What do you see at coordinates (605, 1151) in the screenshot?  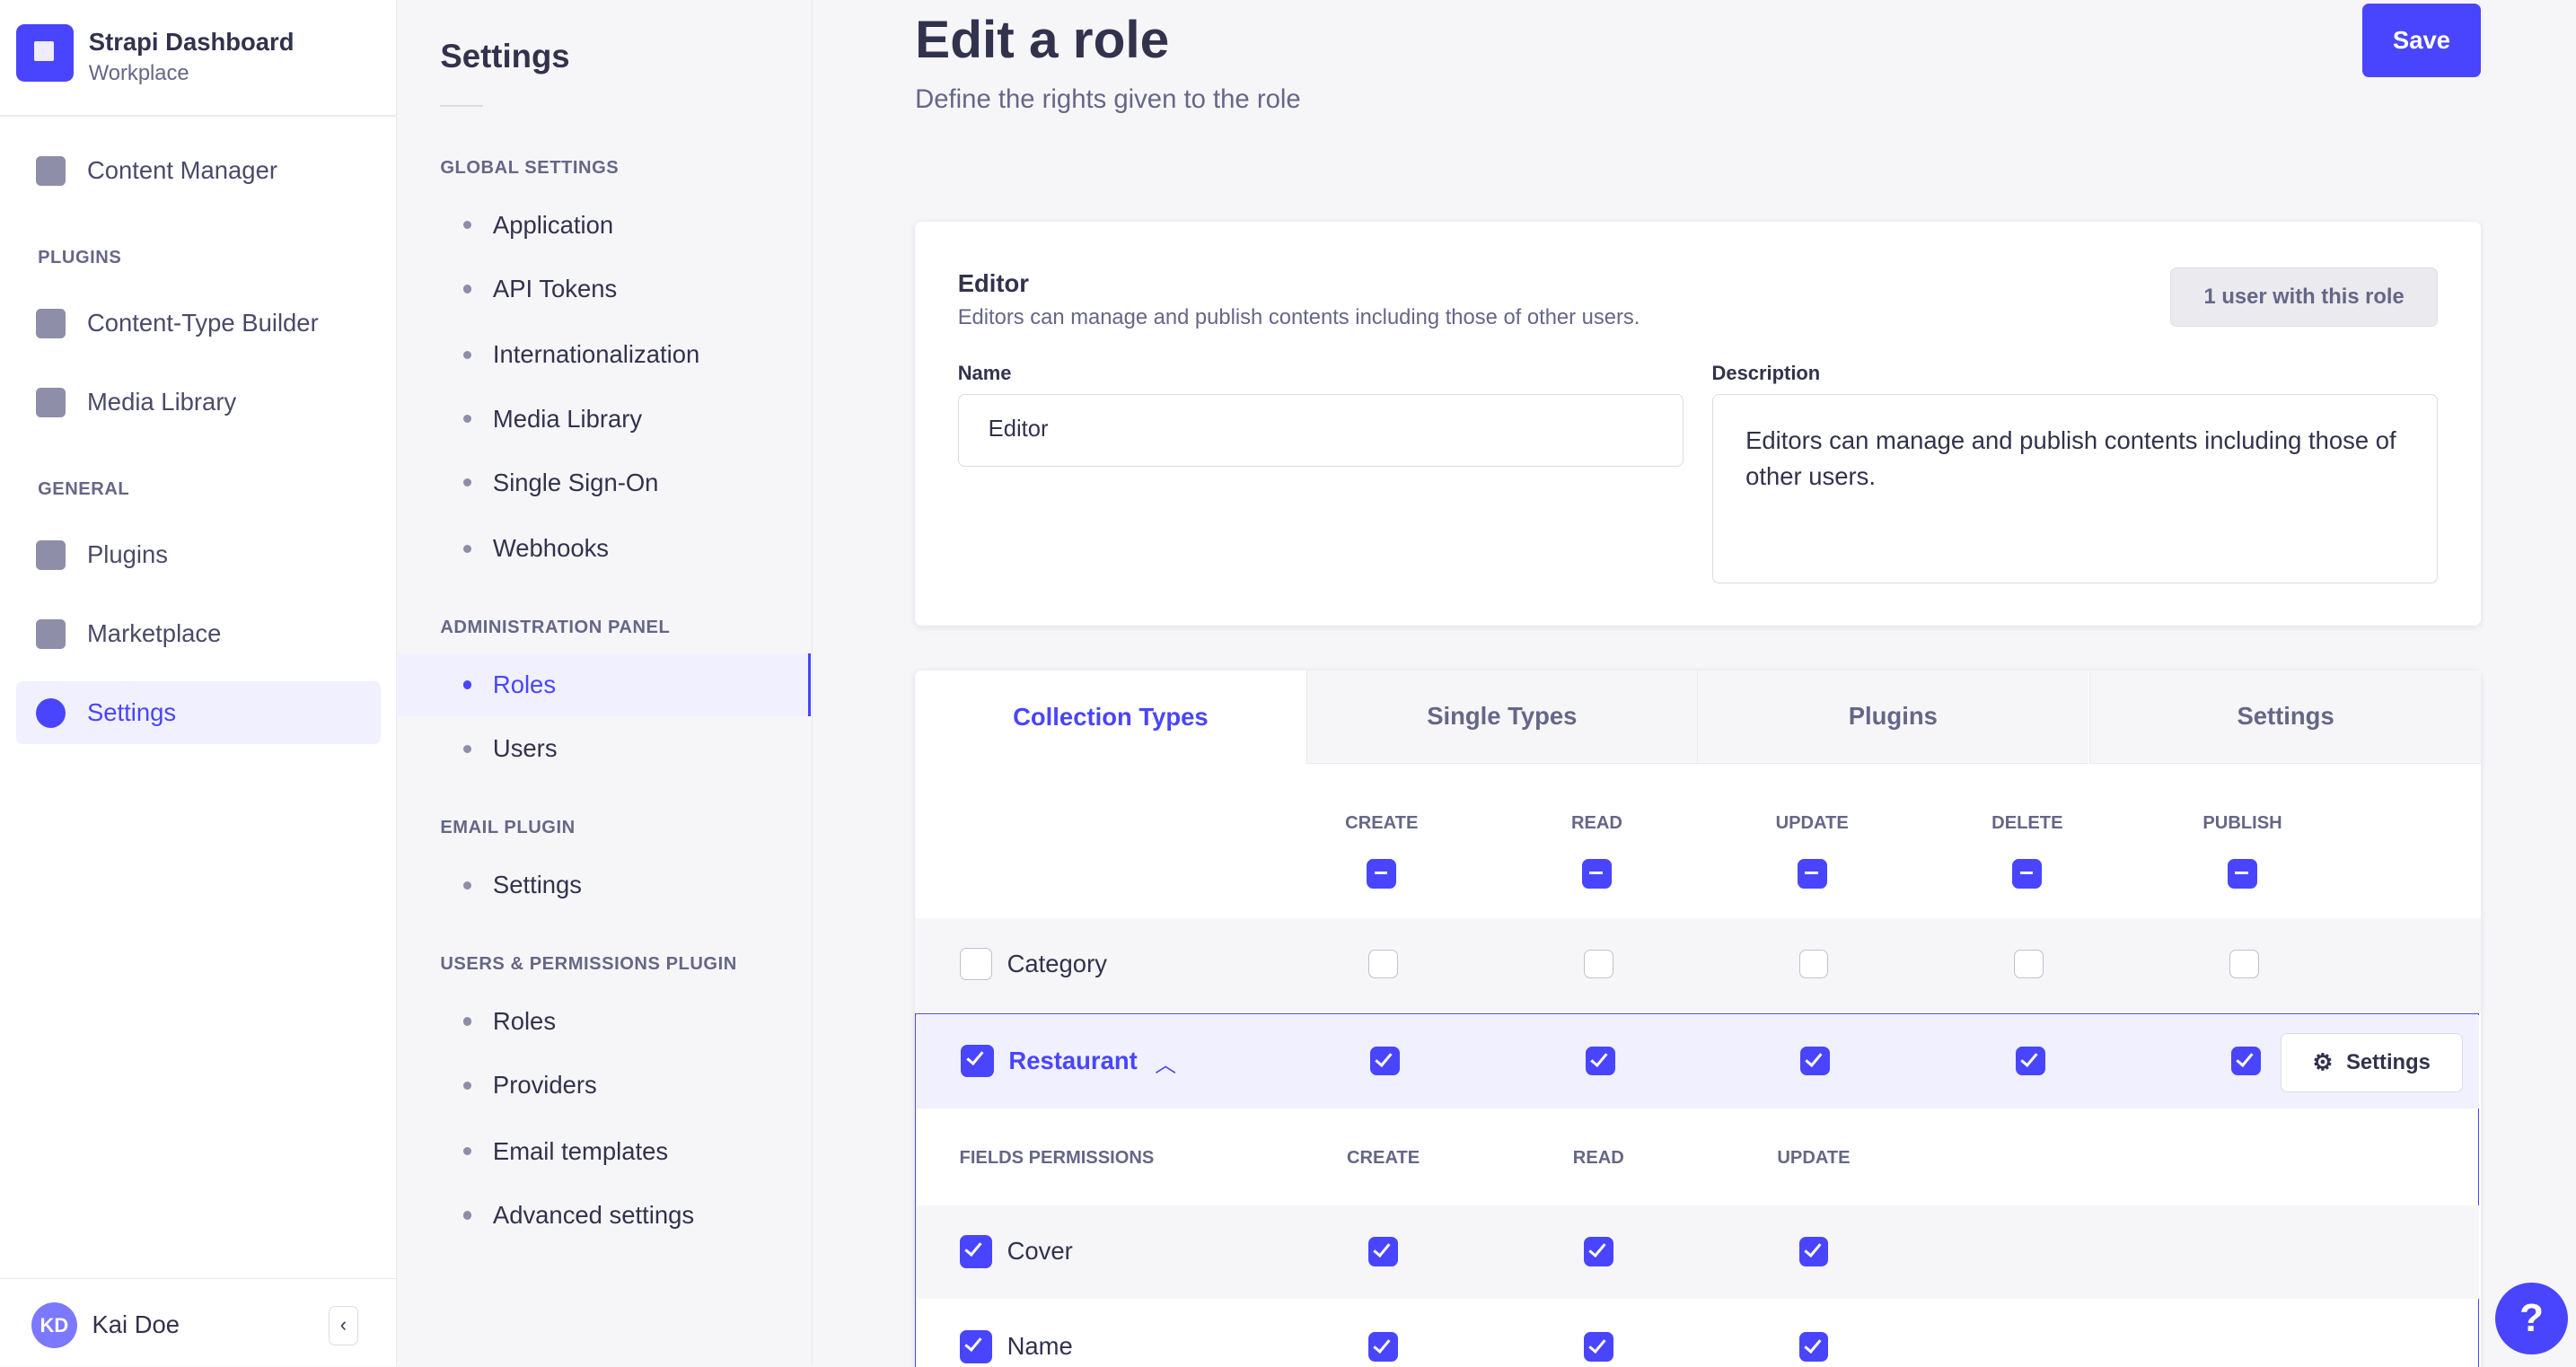 I see `subnav-item: Email templates` at bounding box center [605, 1151].